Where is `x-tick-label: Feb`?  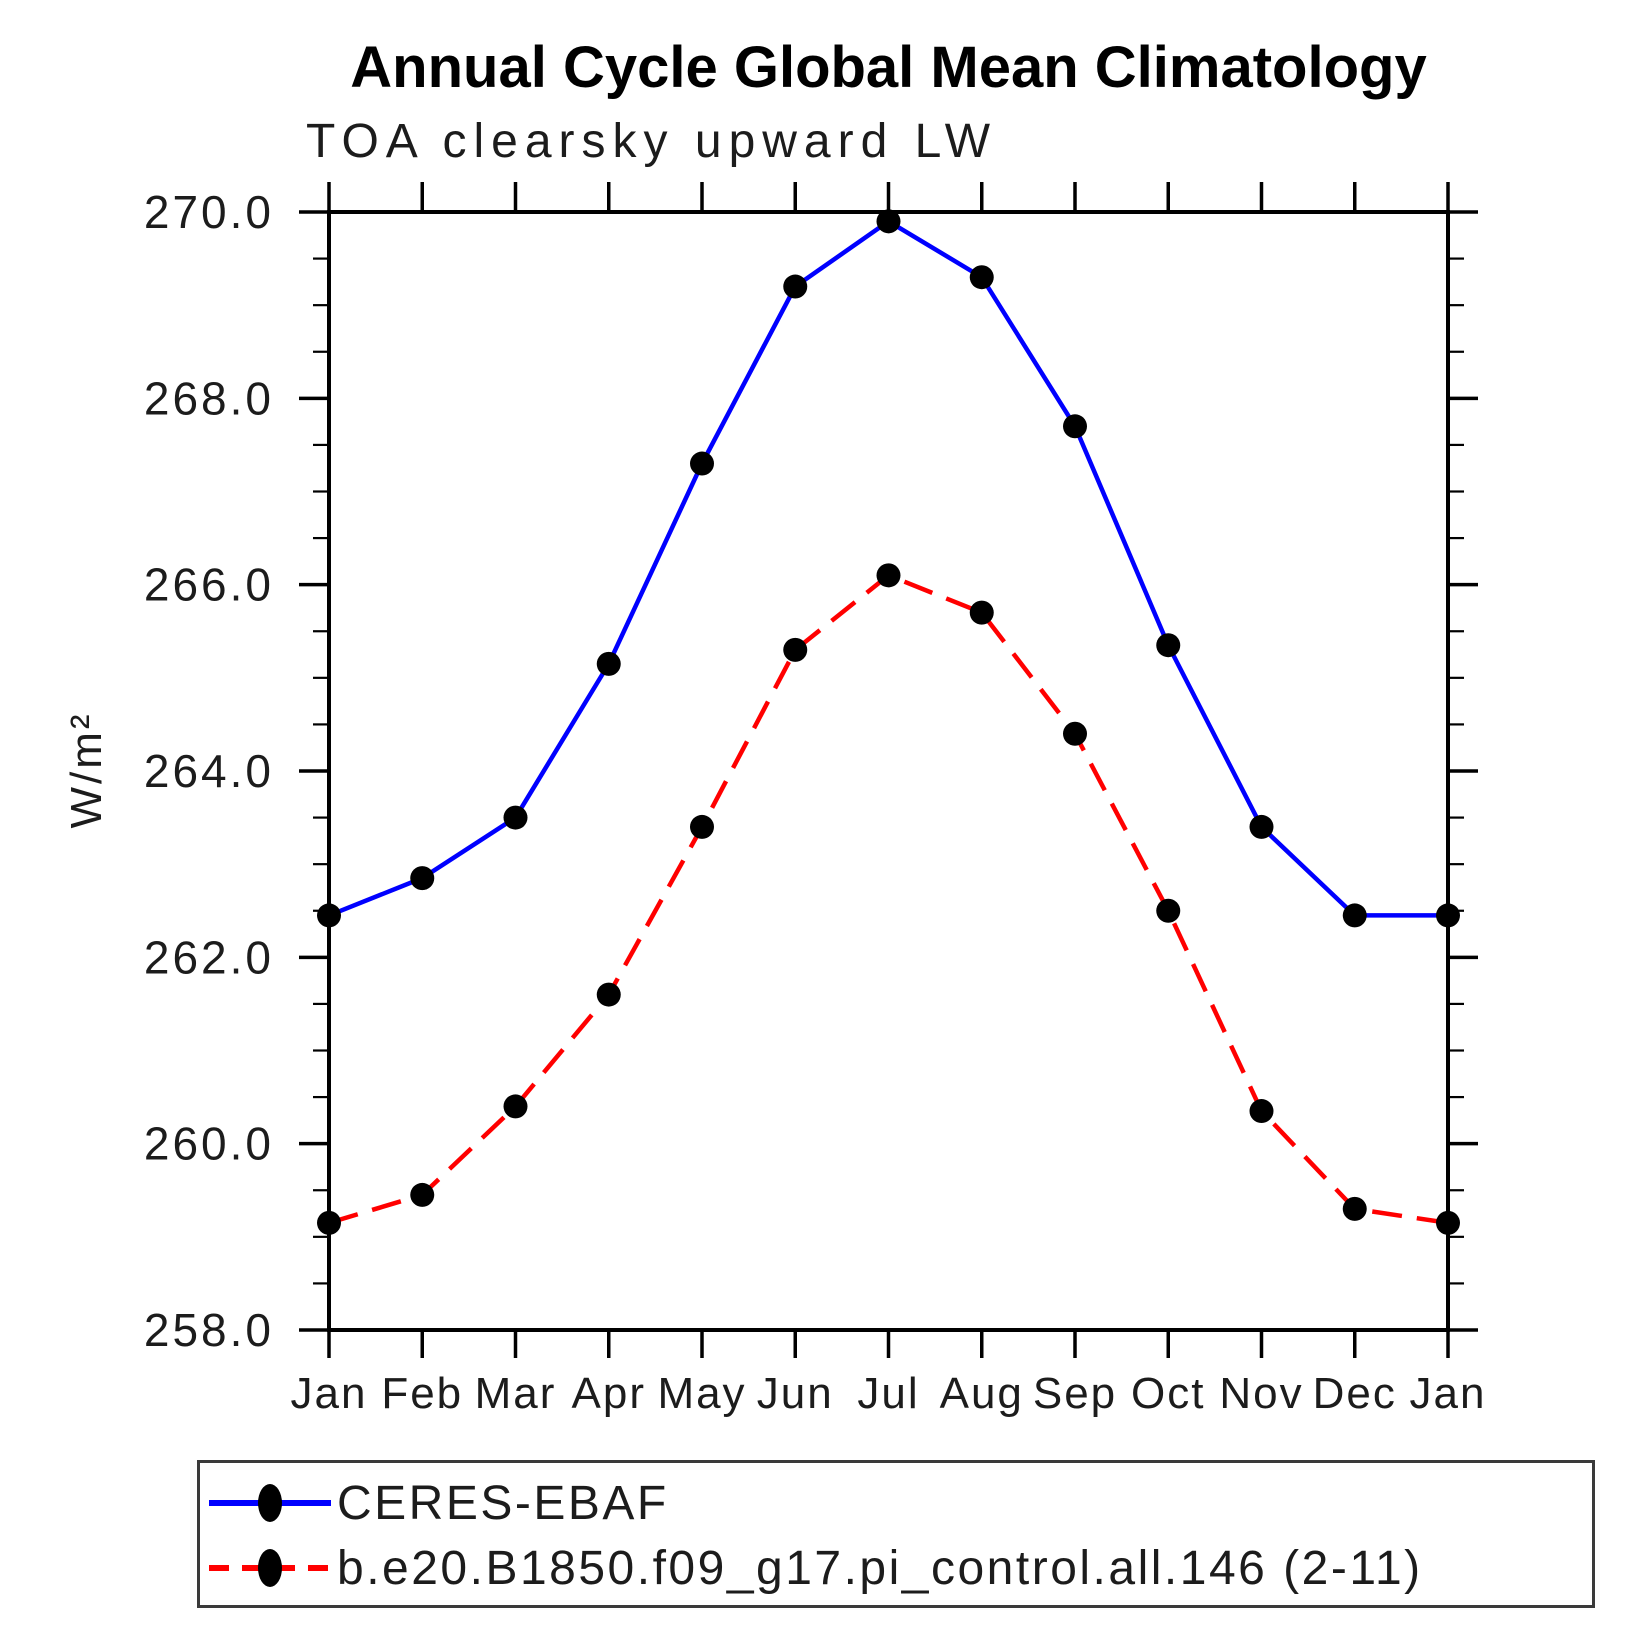 x-tick-label: Feb is located at coordinates (422, 1393).